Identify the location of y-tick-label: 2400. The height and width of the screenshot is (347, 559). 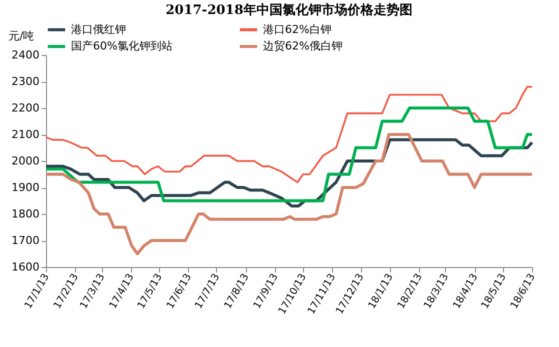
(26, 55).